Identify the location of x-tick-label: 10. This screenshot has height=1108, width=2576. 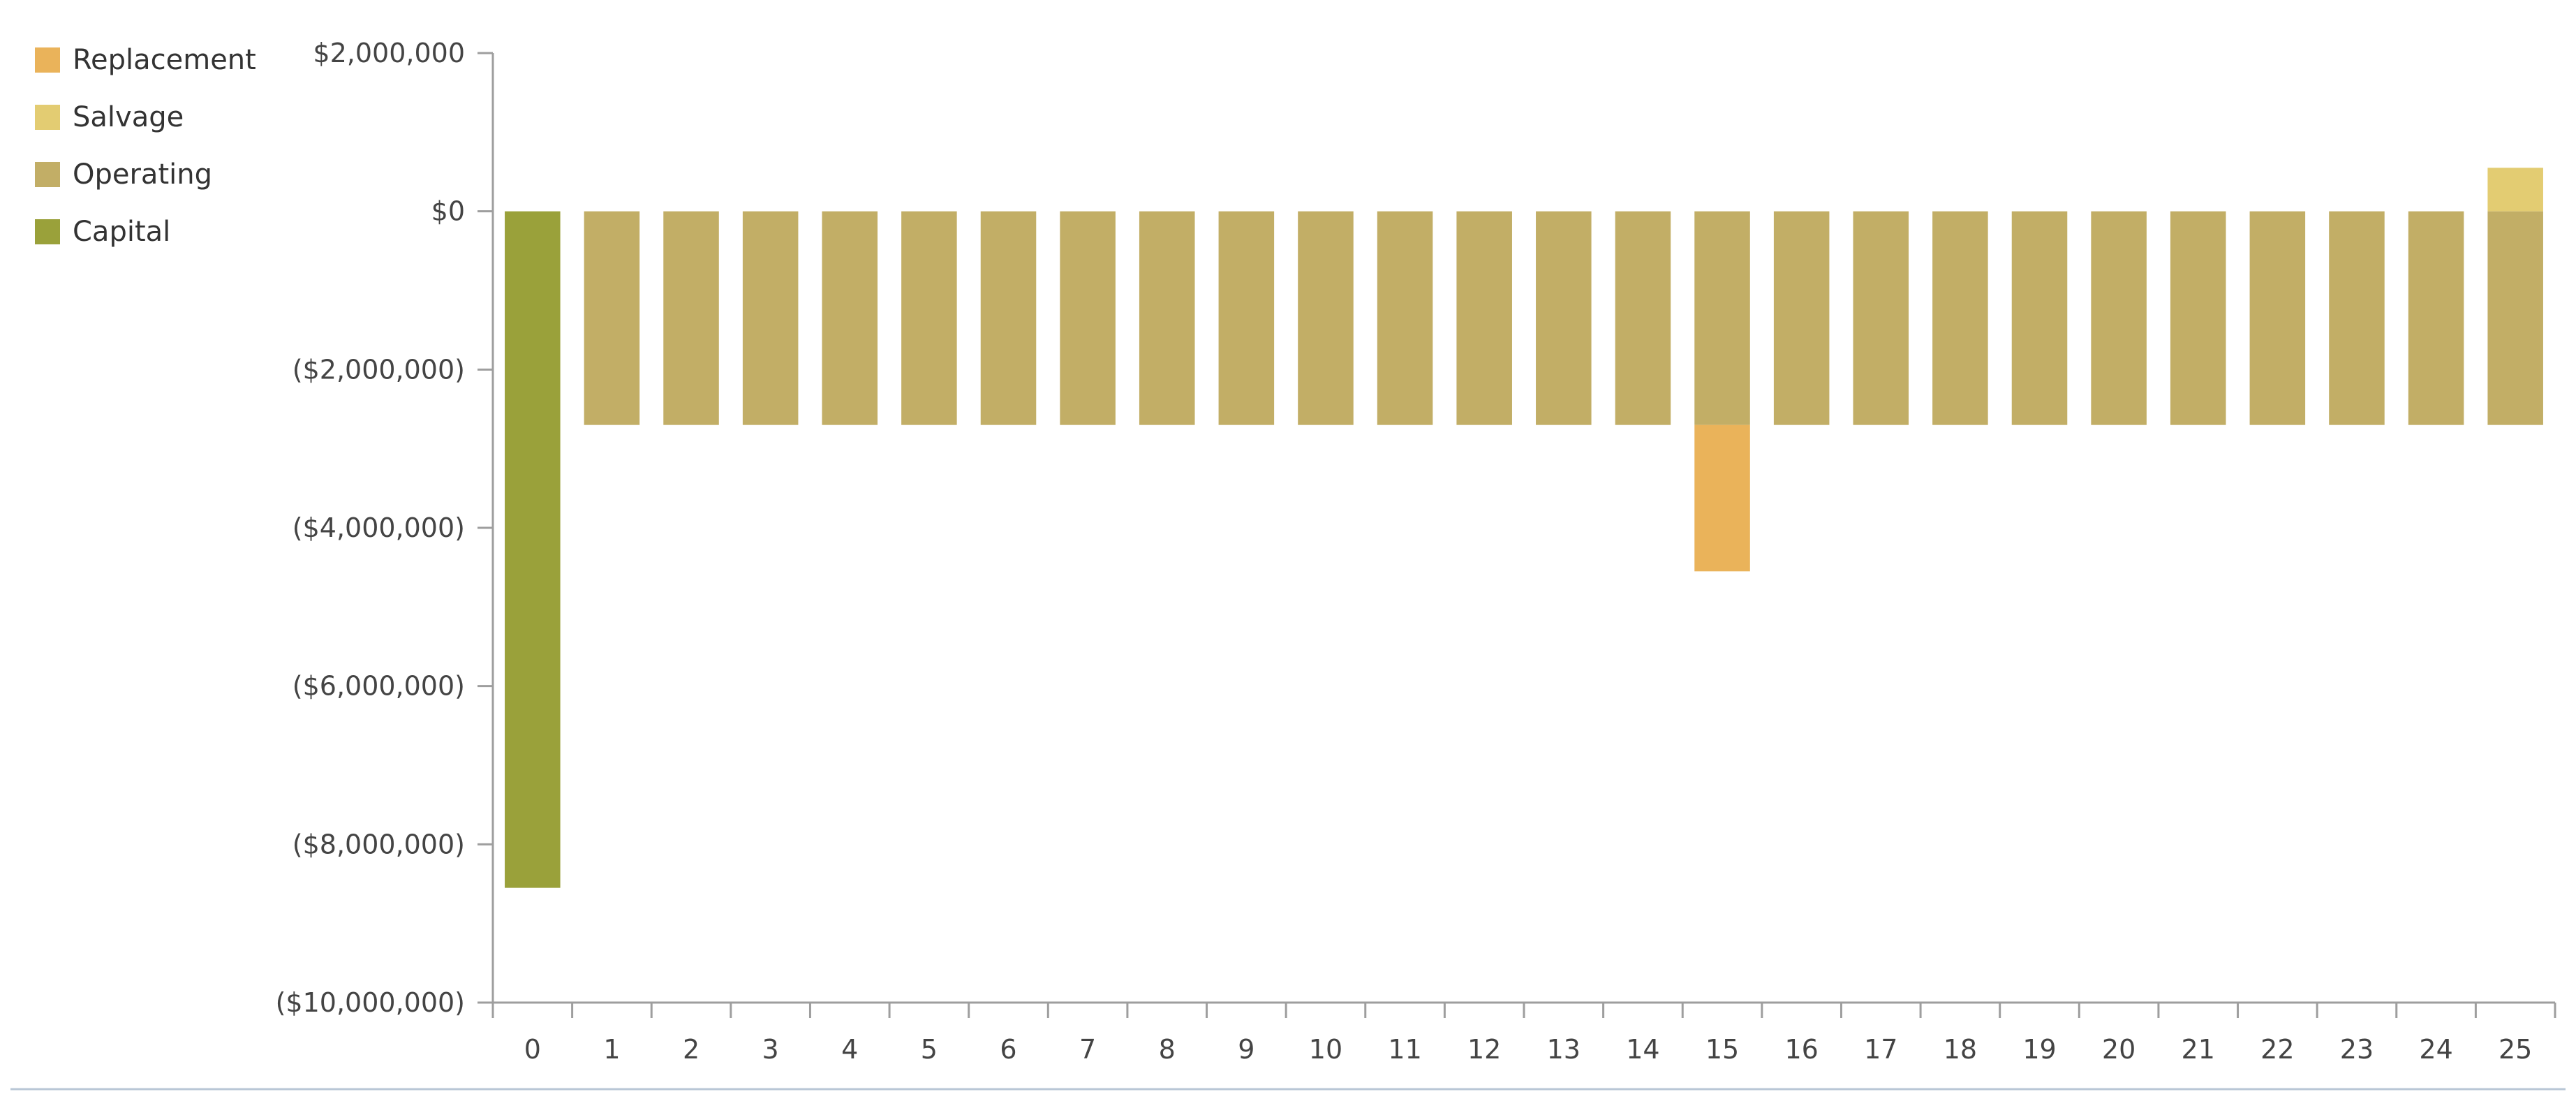
(1325, 1049).